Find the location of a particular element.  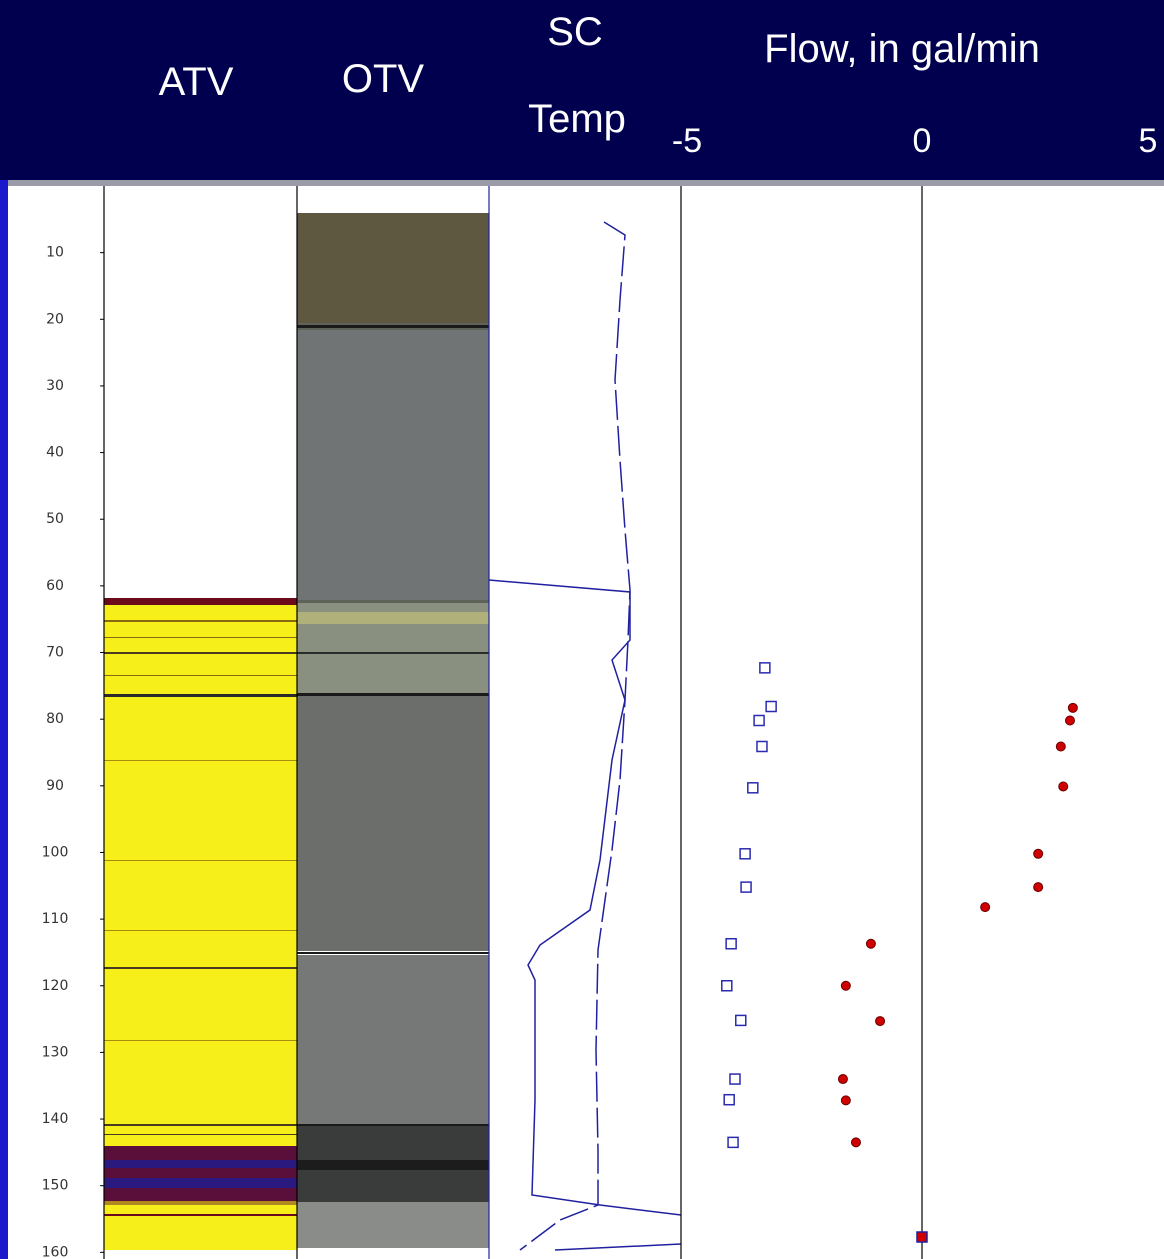

y-tick-label: 160 is located at coordinates (55, 1251).